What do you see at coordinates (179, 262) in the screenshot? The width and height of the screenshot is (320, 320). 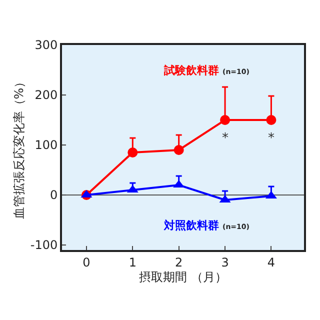 I see `x-tick-label: 2` at bounding box center [179, 262].